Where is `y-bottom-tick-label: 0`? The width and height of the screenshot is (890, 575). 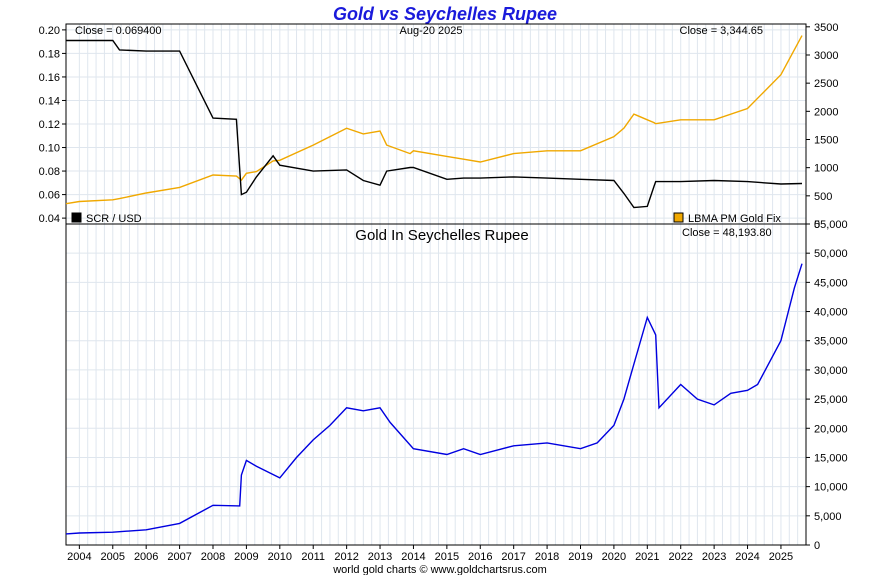
y-bottom-tick-label: 0 is located at coordinates (817, 546).